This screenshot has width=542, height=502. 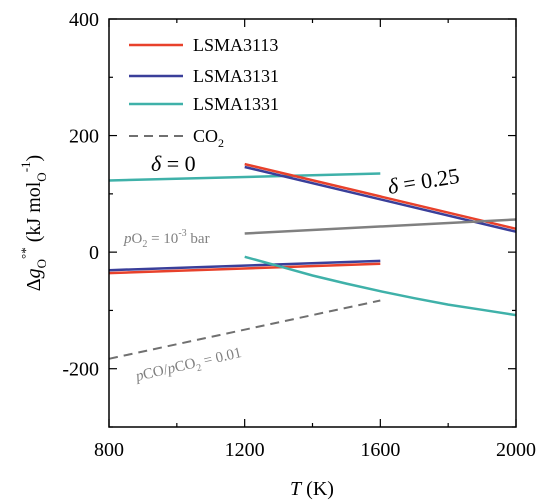 What do you see at coordinates (221, 143) in the screenshot?
I see `co2-sub: 2` at bounding box center [221, 143].